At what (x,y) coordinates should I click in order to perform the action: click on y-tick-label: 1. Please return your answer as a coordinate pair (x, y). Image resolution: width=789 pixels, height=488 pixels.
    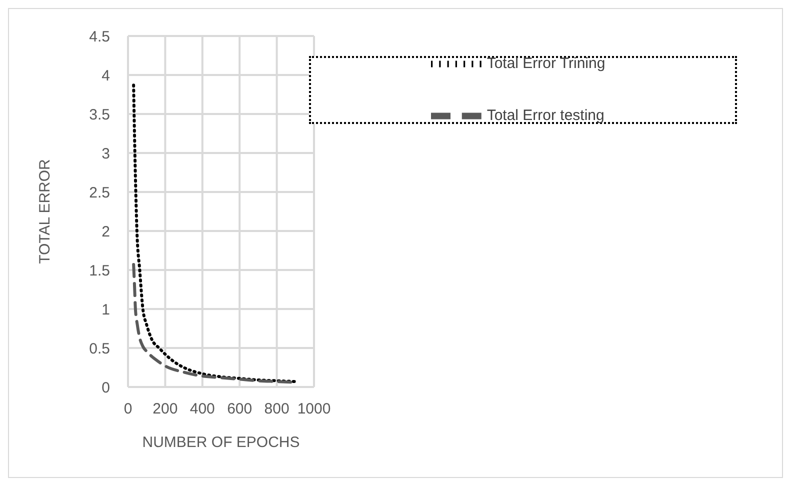
    Looking at the image, I should click on (106, 309).